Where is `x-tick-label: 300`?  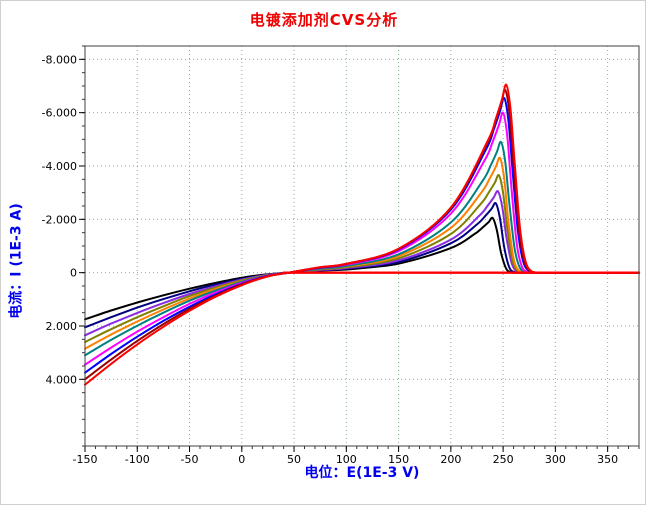
x-tick-label: 300 is located at coordinates (555, 459).